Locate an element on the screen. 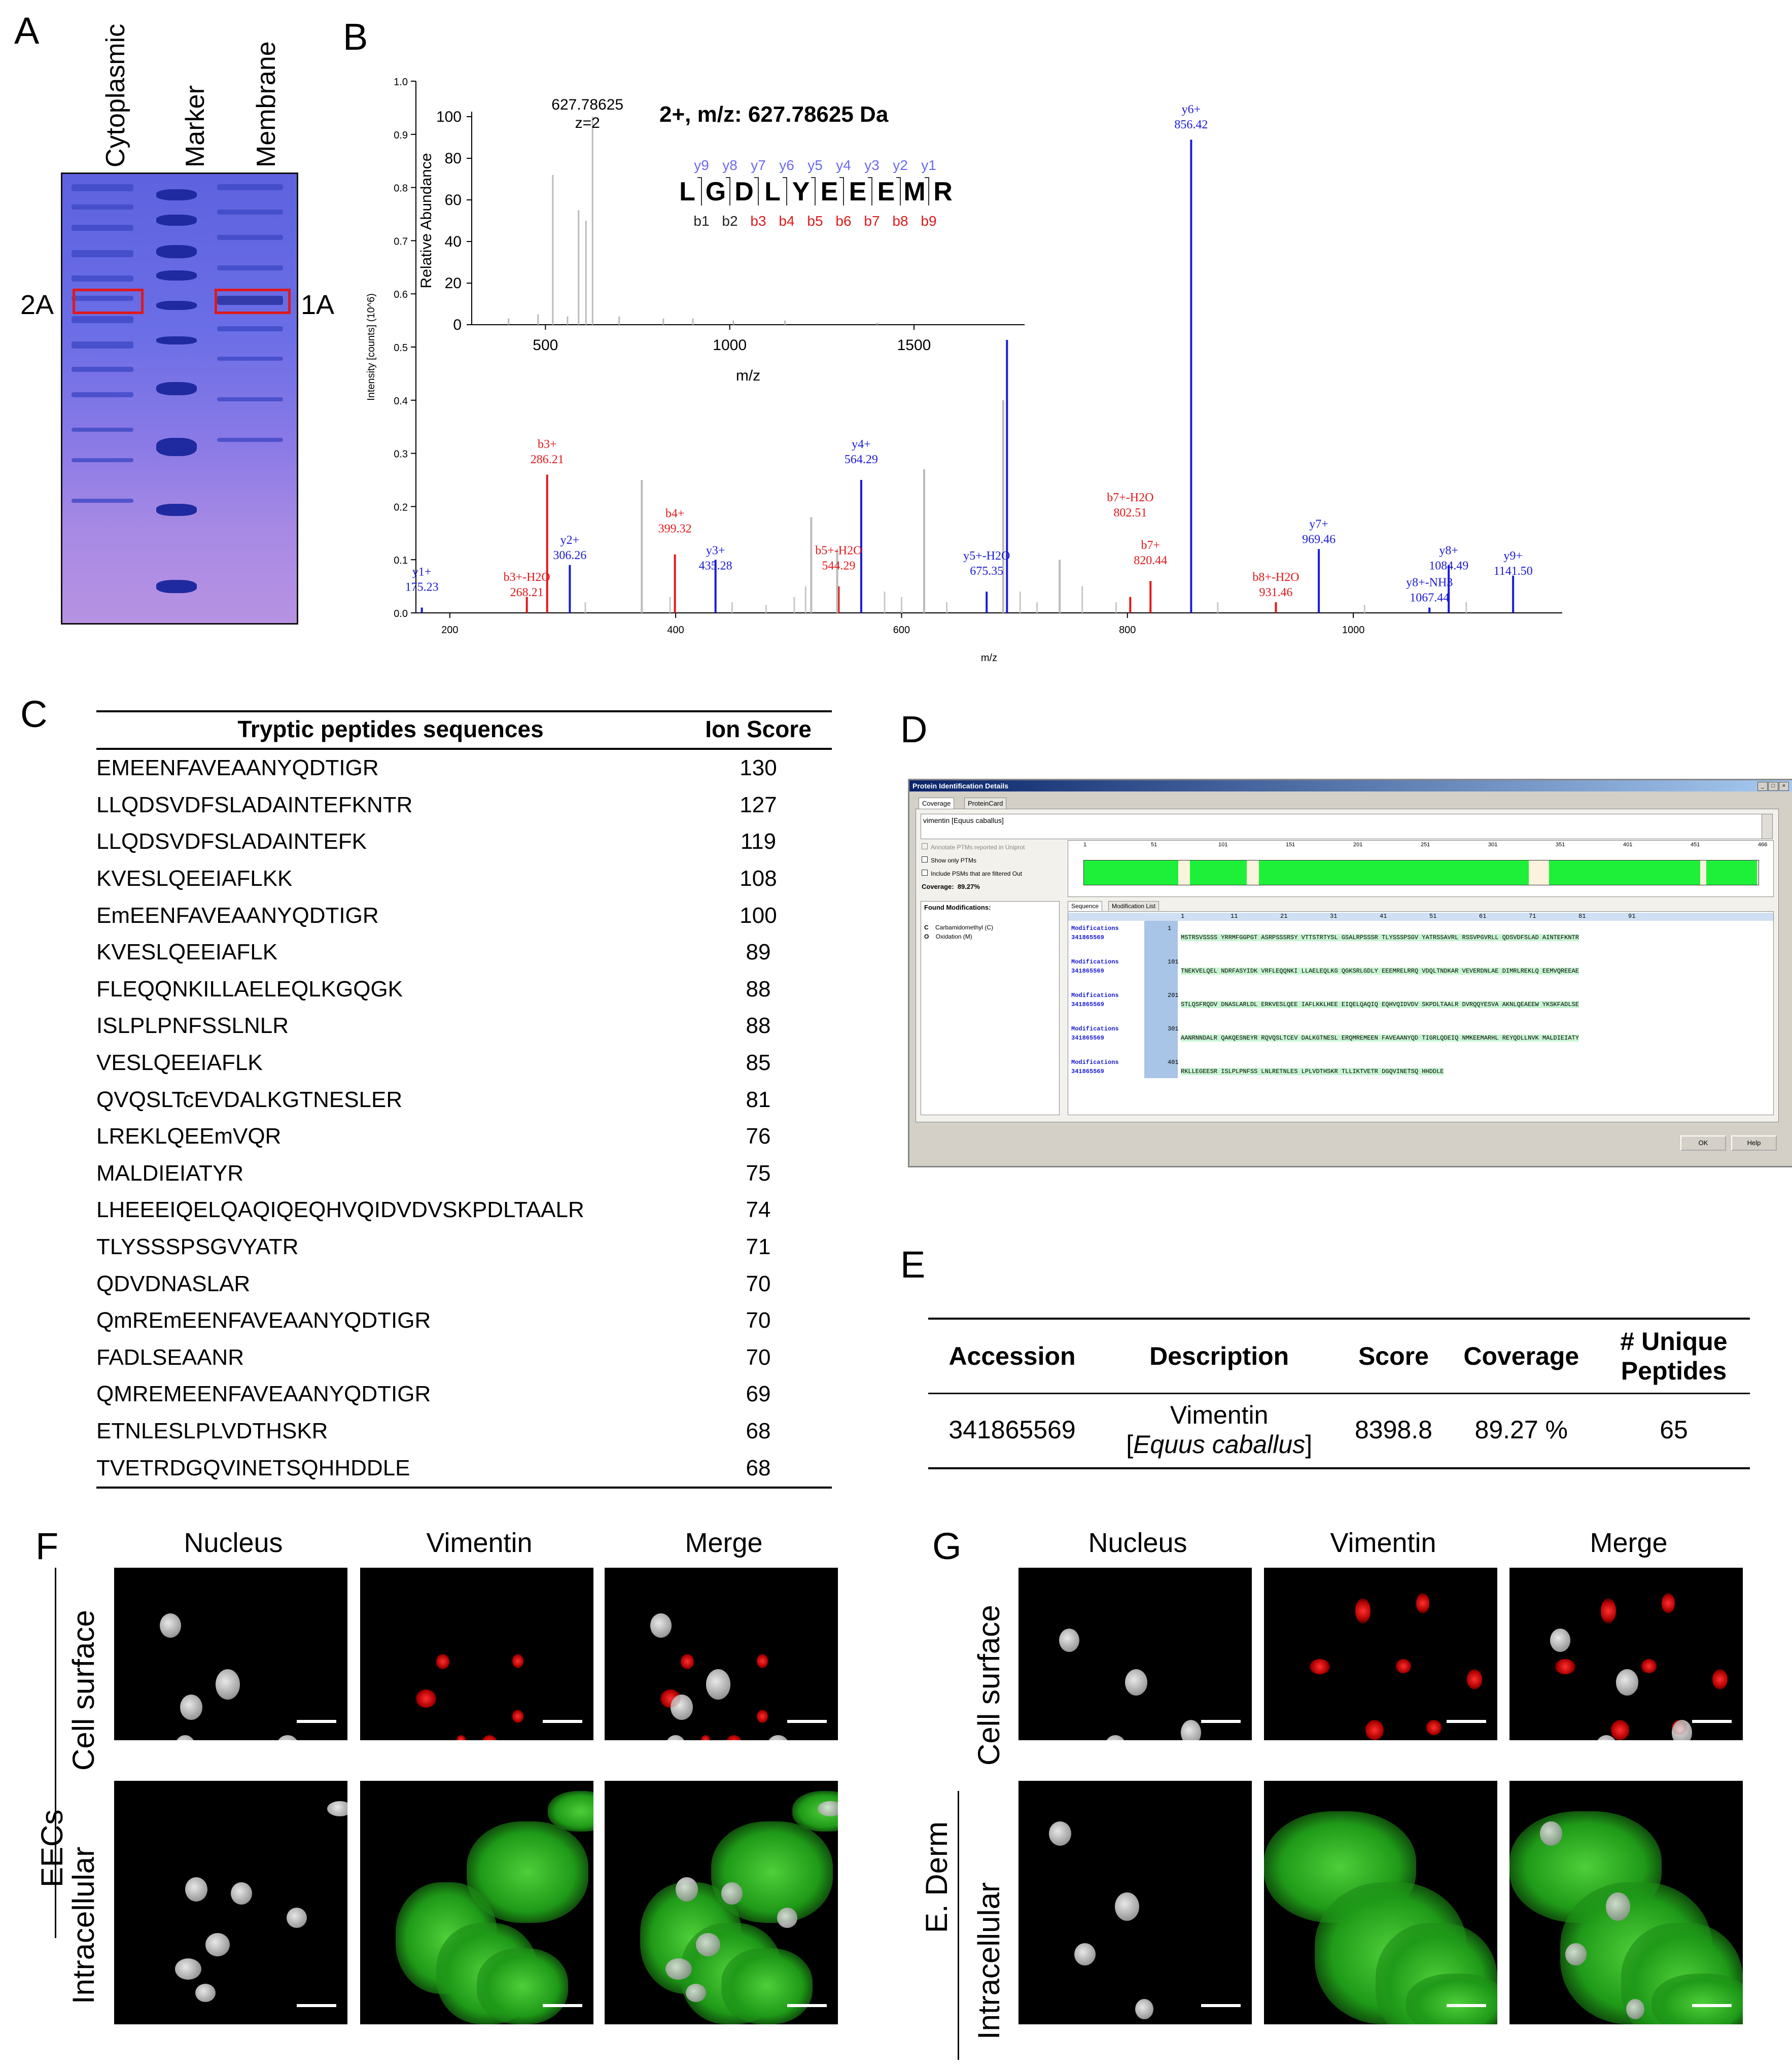  ruler-tick: 51 is located at coordinates (1154, 845).